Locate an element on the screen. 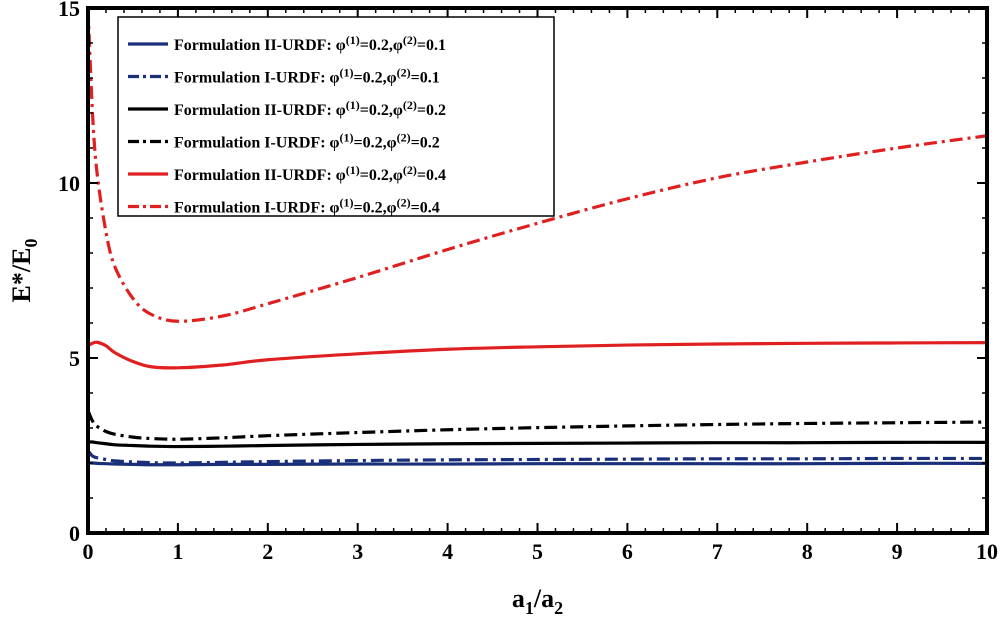 Image resolution: width=1006 pixels, height=620 pixels. y-tick-label: 5 is located at coordinates (74, 358).